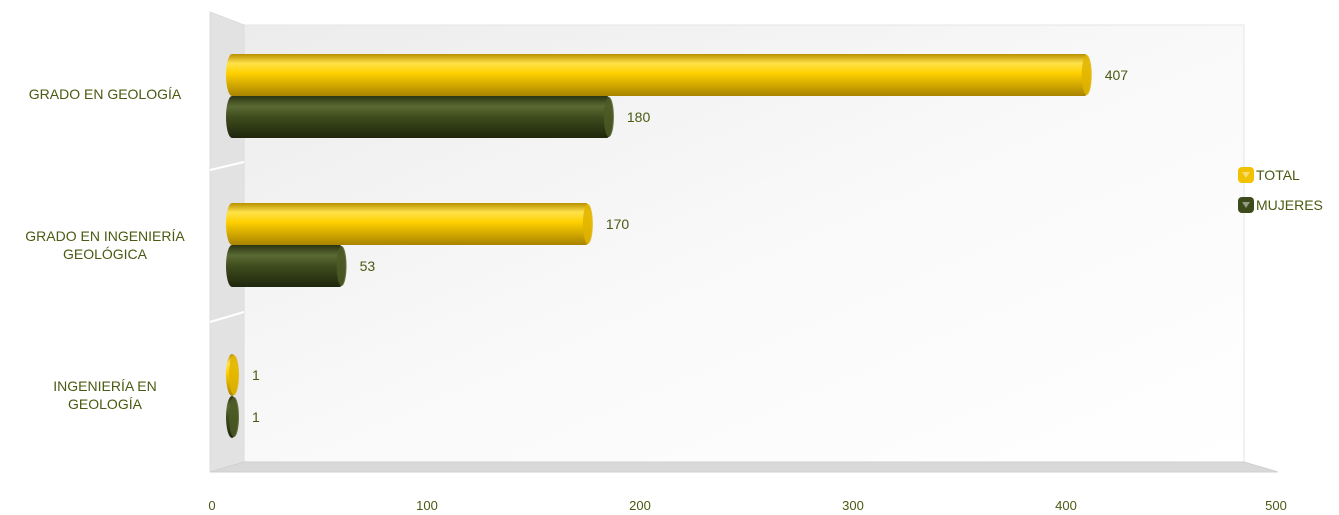 This screenshot has height=515, width=1339. What do you see at coordinates (640, 505) in the screenshot?
I see `x-tick-label: 200` at bounding box center [640, 505].